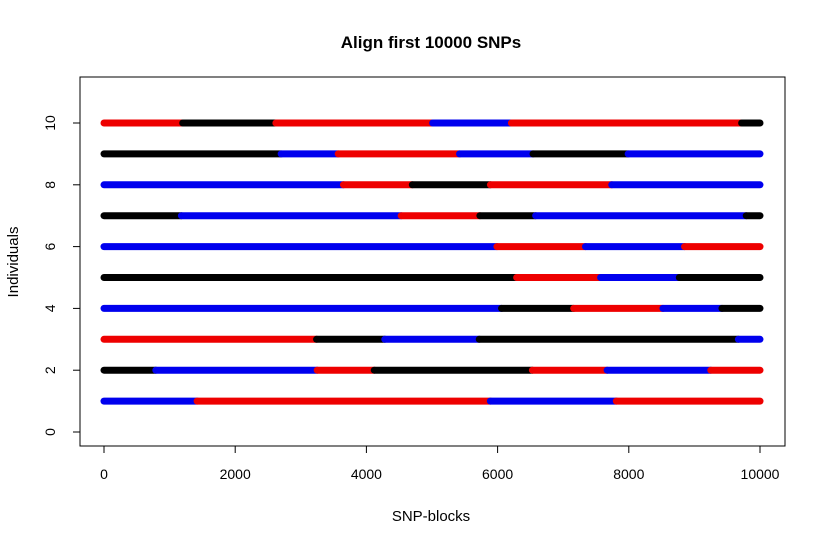 The width and height of the screenshot is (826, 549). I want to click on x-axis-title: SNP-blocks, so click(431, 516).